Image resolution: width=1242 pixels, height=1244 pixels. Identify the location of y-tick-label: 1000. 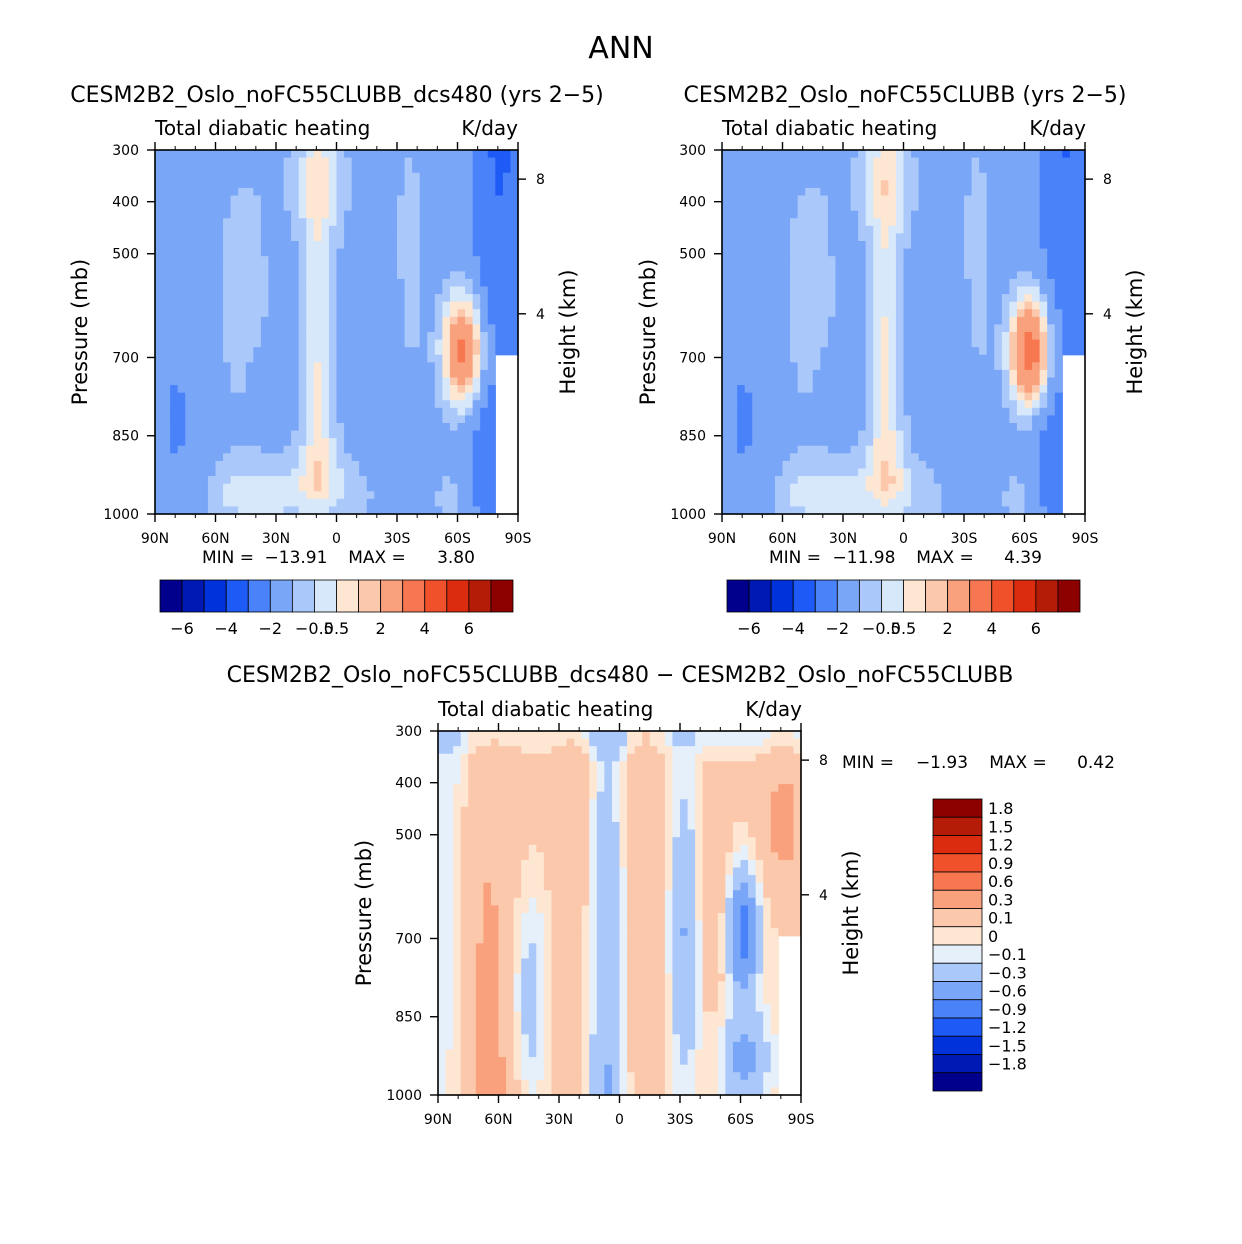
(688, 515).